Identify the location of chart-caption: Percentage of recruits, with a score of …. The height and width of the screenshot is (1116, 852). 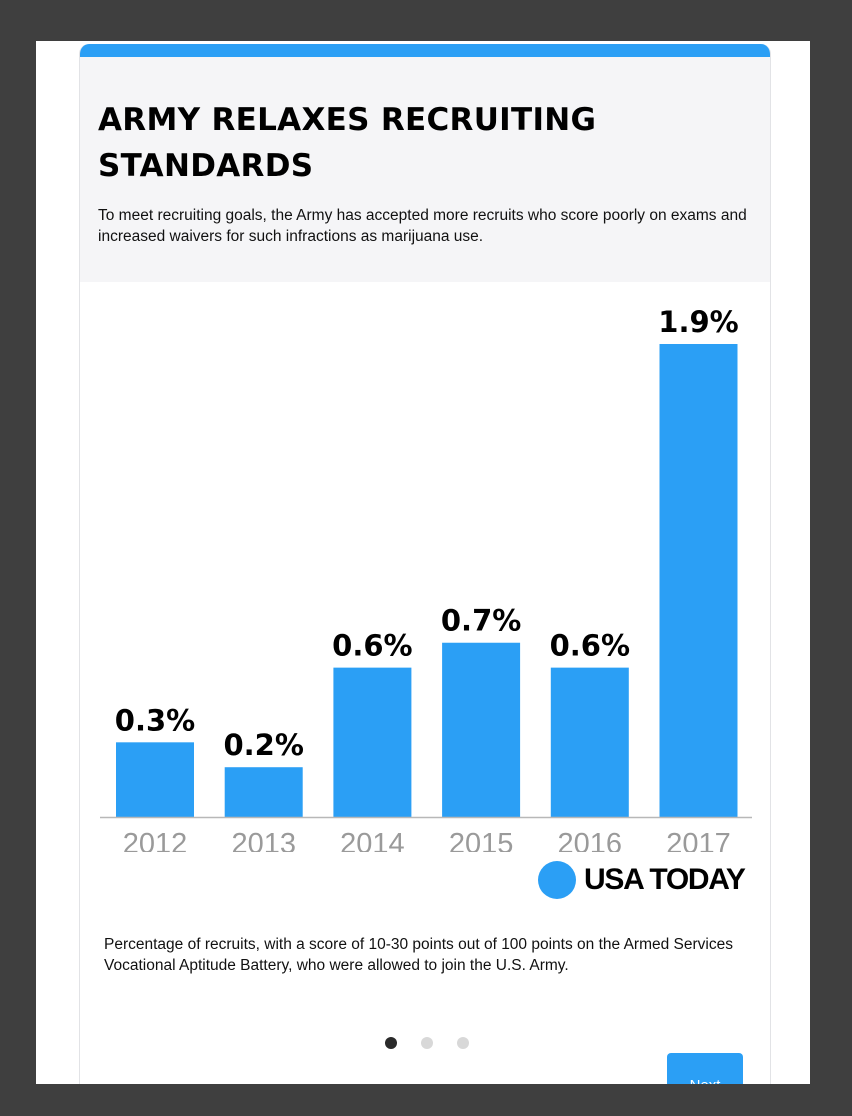
(418, 955).